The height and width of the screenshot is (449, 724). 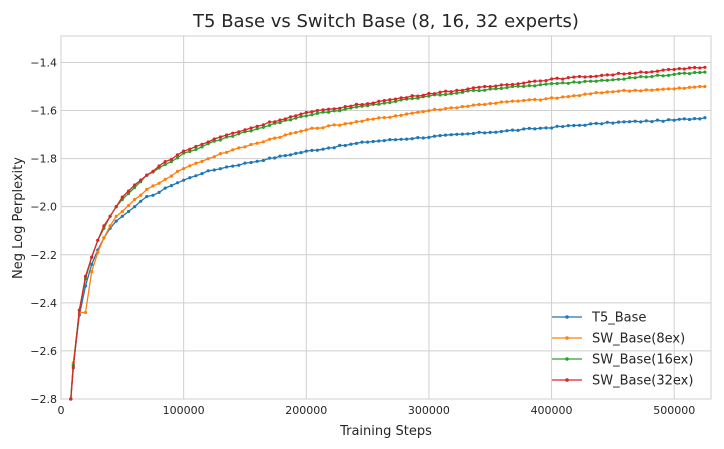 I want to click on y-tick-label: −2.6, so click(x=43, y=351).